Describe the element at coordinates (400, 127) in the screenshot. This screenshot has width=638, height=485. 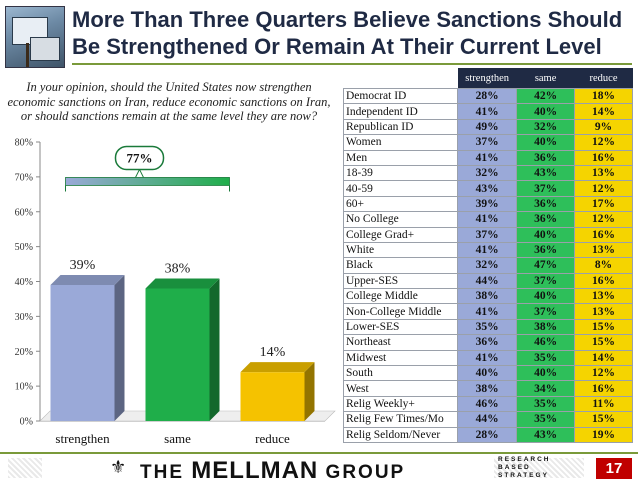
I see `row-label: Republican ID` at that location.